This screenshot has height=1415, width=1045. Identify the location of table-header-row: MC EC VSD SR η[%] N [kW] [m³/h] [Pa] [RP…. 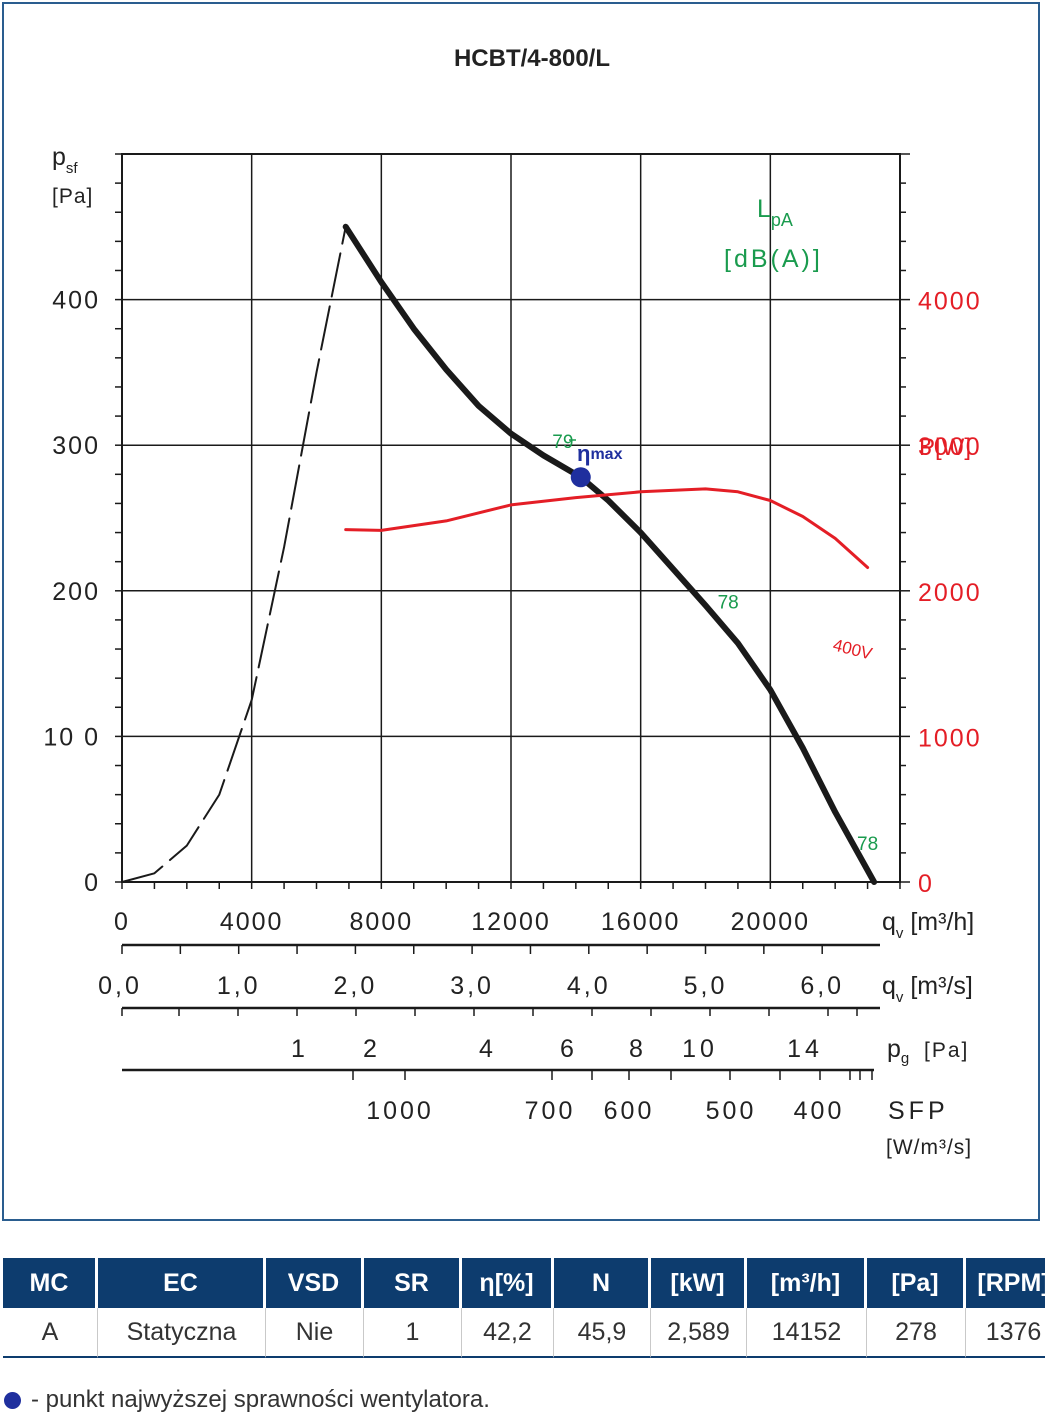
(524, 1283).